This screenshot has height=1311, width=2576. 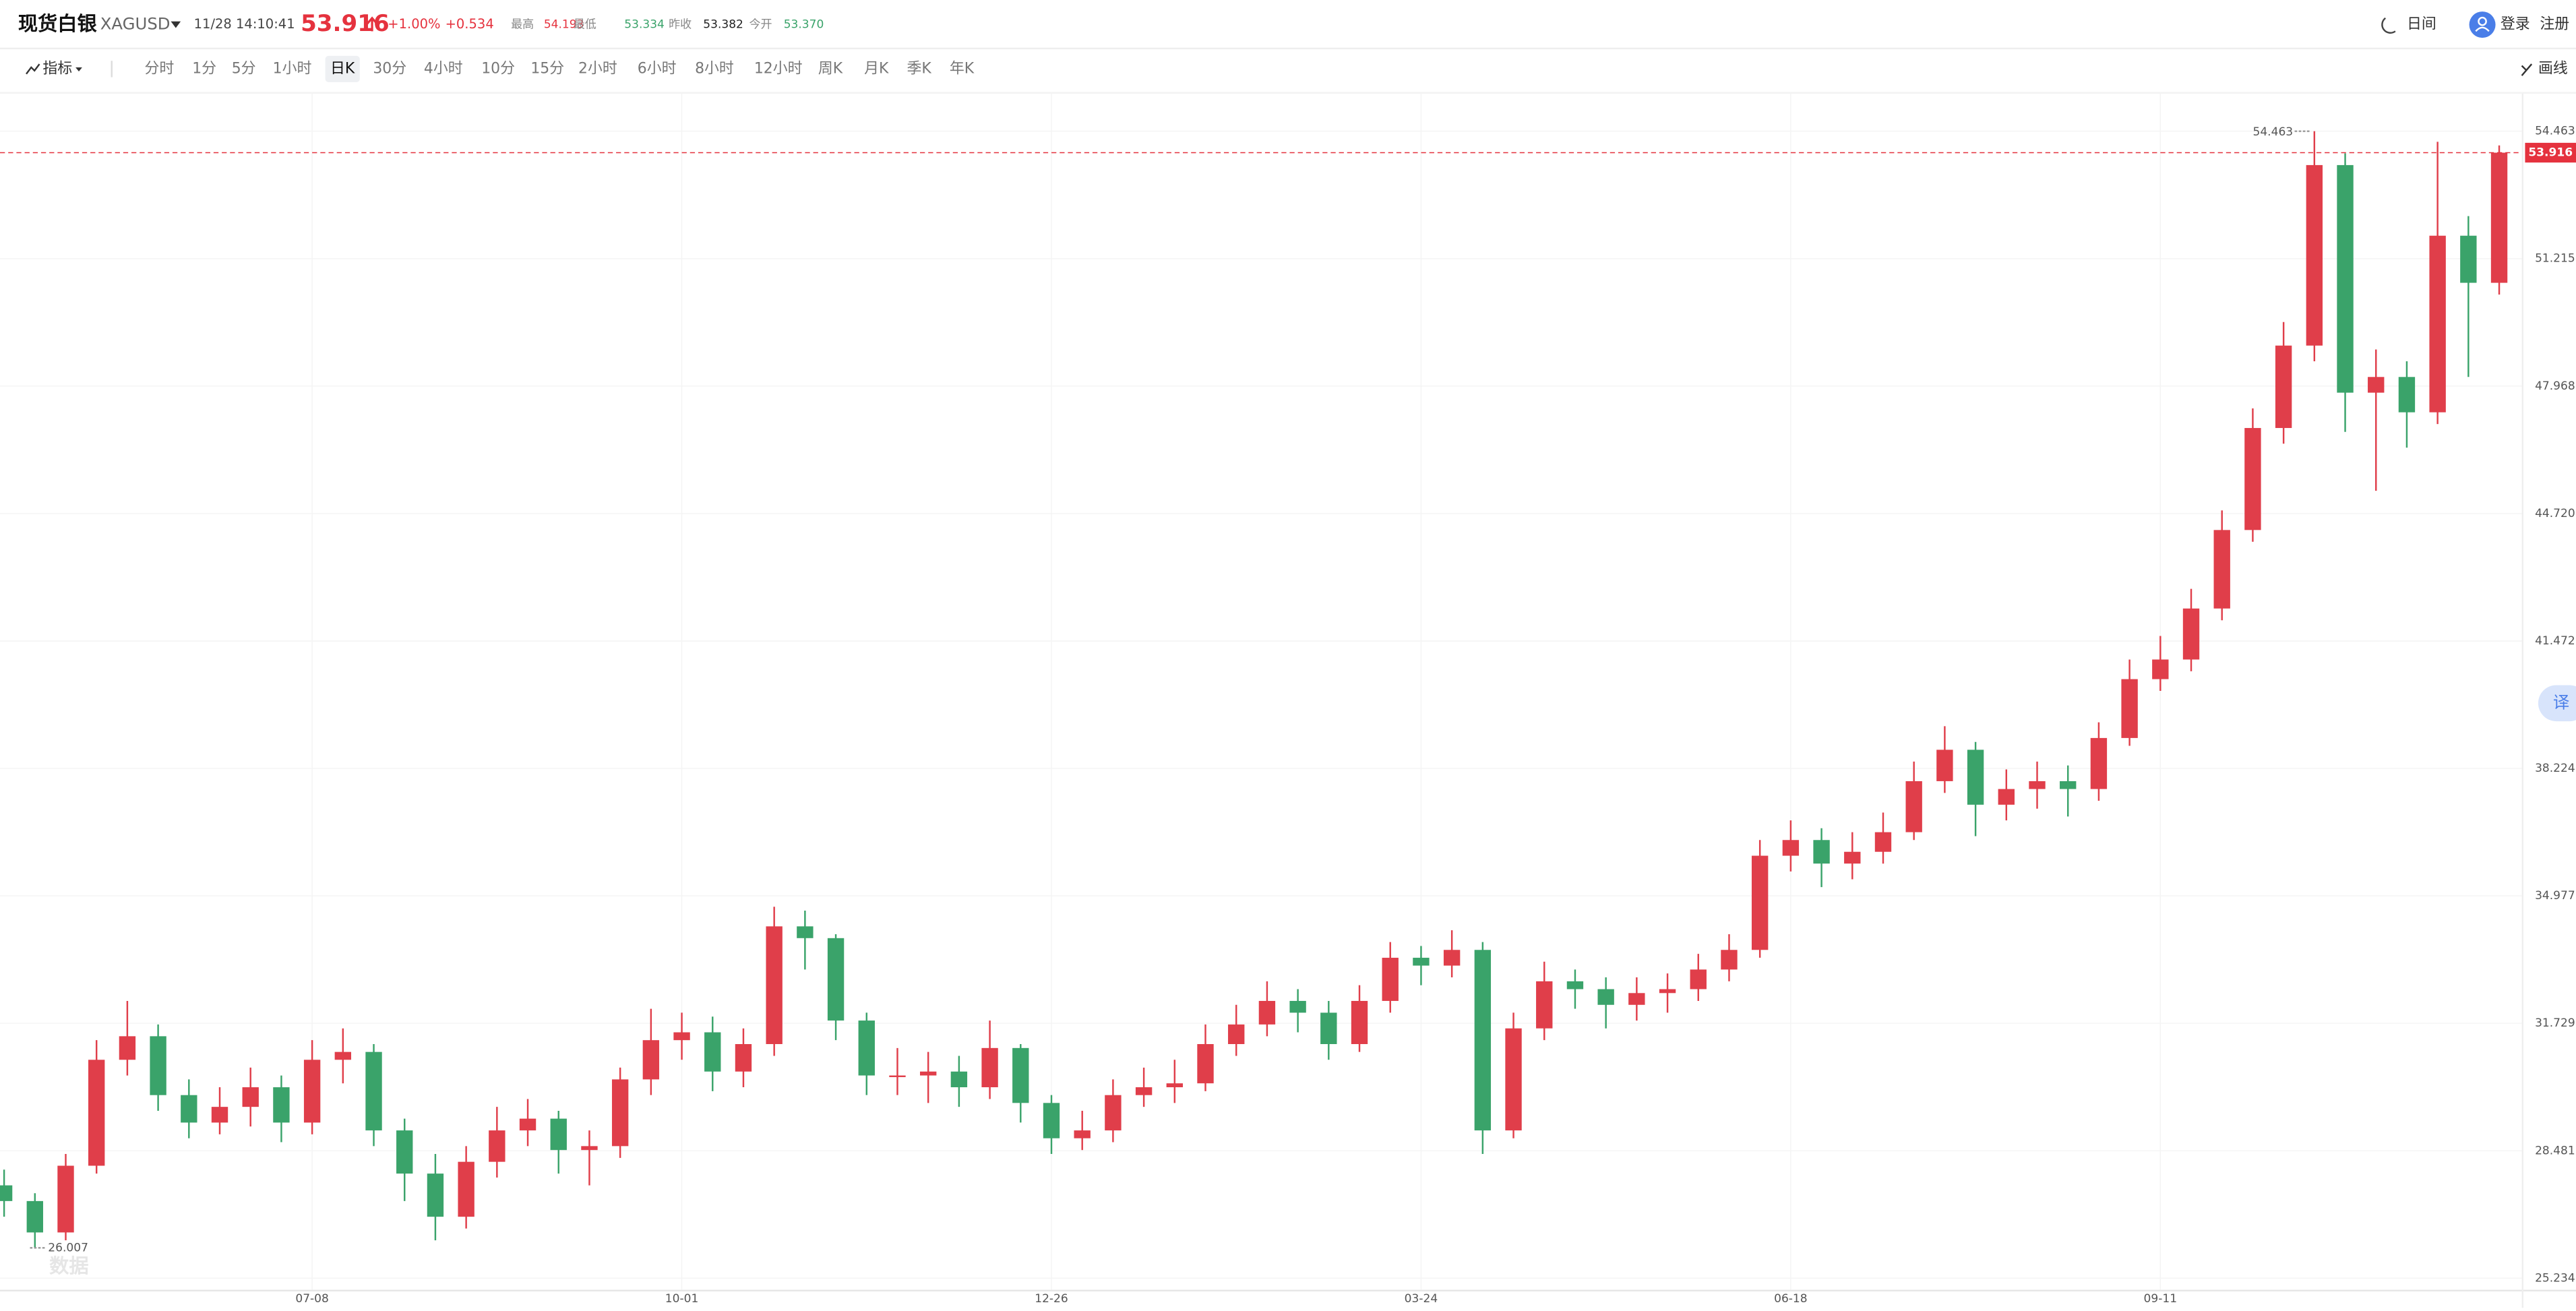 What do you see at coordinates (2516, 24) in the screenshot?
I see `login: 登录` at bounding box center [2516, 24].